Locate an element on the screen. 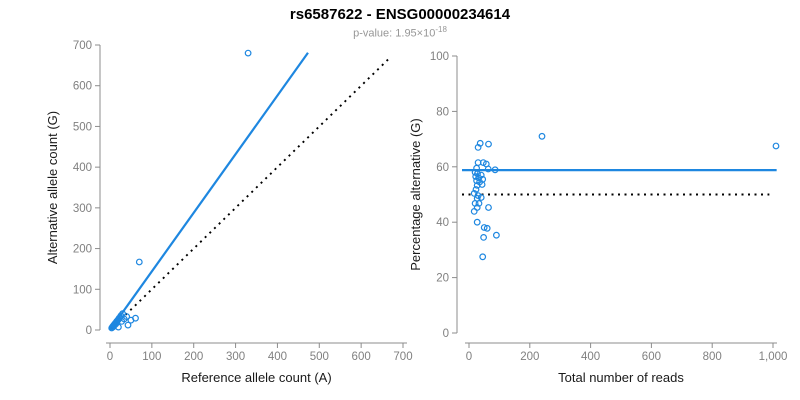 Image resolution: width=800 pixels, height=400 pixels. y-axis-title: Alternative allele count (G) is located at coordinates (52, 187).